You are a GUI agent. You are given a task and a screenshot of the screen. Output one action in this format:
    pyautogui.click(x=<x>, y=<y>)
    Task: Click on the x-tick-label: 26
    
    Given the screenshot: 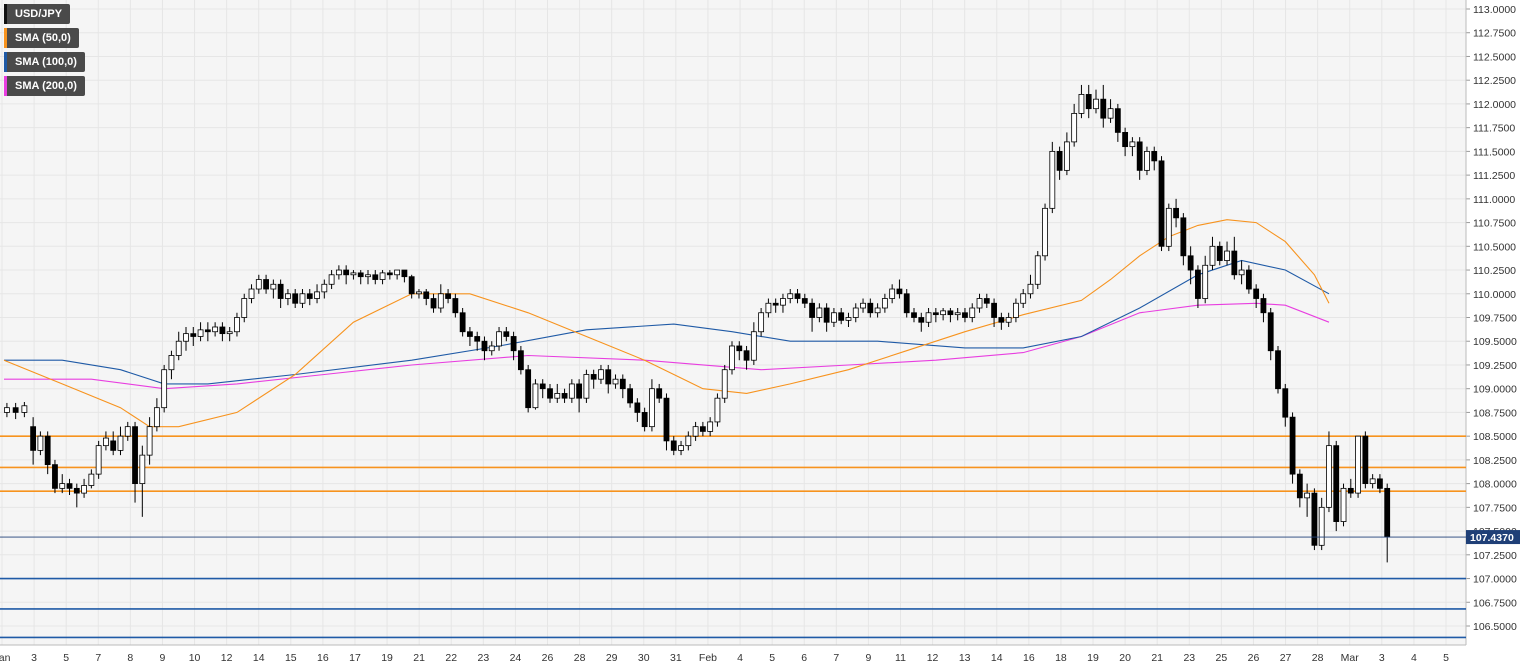 What is the action you would take?
    pyautogui.click(x=1254, y=658)
    